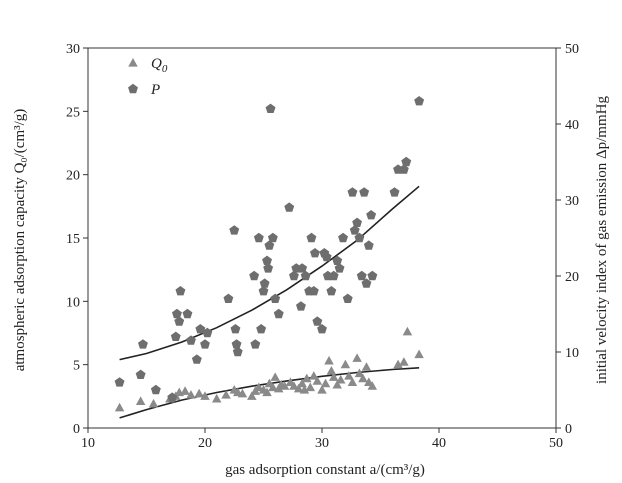  I want to click on x-tick-label: 40, so click(439, 443).